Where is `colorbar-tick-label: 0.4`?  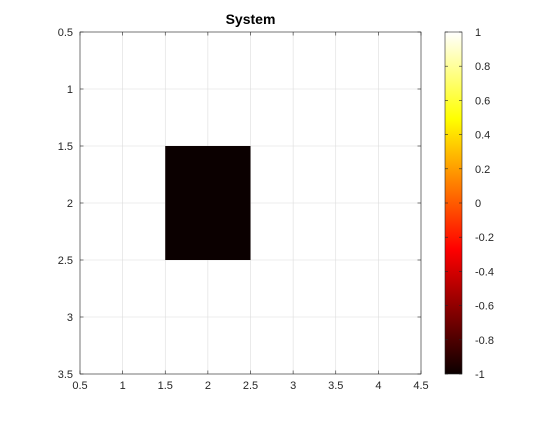
colorbar-tick-label: 0.4 is located at coordinates (482, 136).